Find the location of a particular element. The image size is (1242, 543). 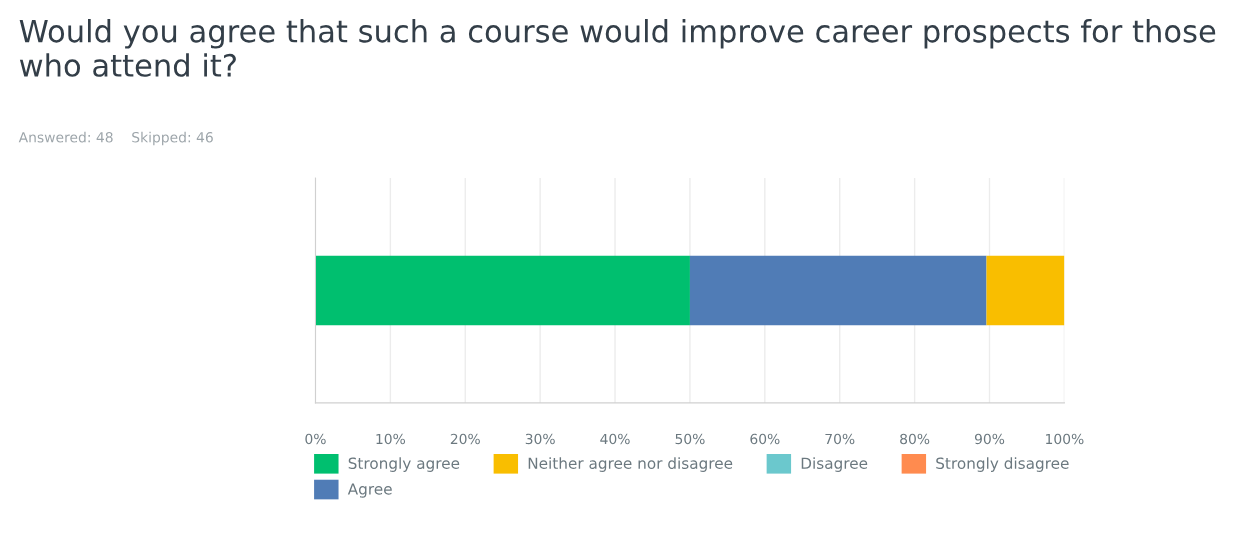

x-tick-label: 90% is located at coordinates (989, 439).